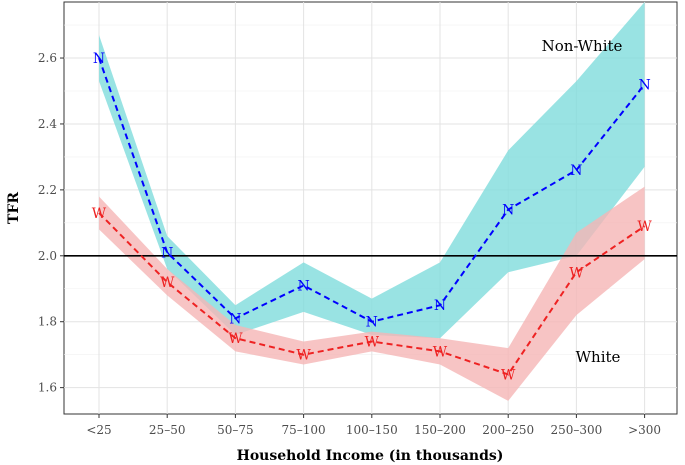 The image size is (685, 465). What do you see at coordinates (47, 124) in the screenshot?
I see `y-tick-label: 2.4` at bounding box center [47, 124].